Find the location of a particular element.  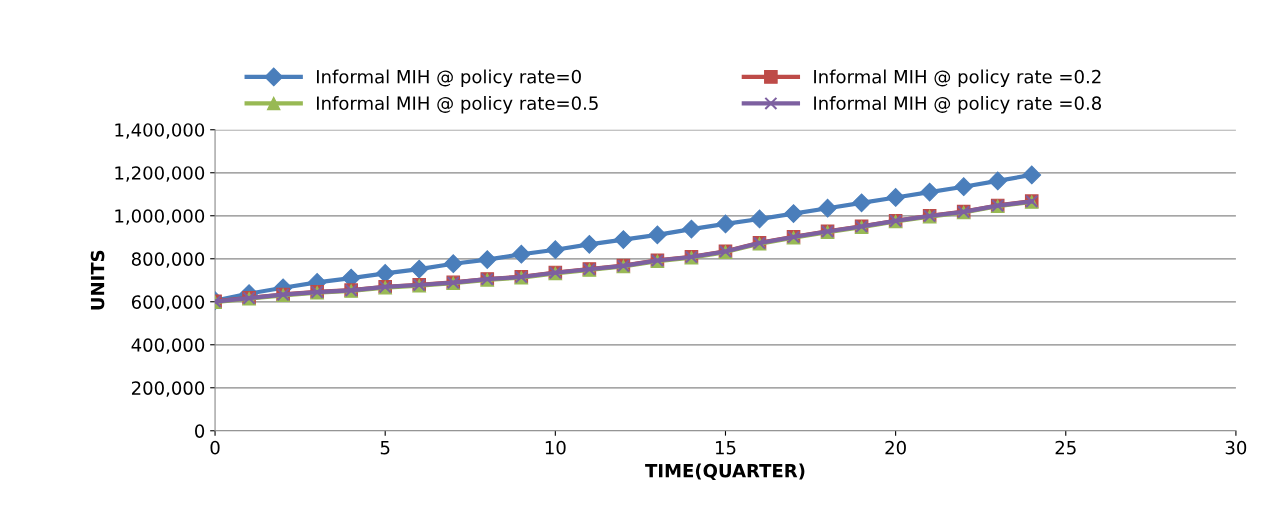

x-tick-label: 30 is located at coordinates (1236, 447).